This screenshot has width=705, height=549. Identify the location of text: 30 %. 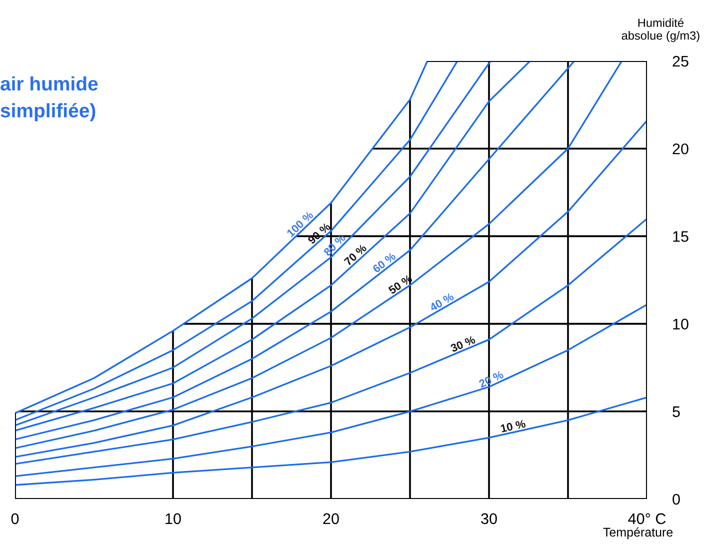
(463, 343).